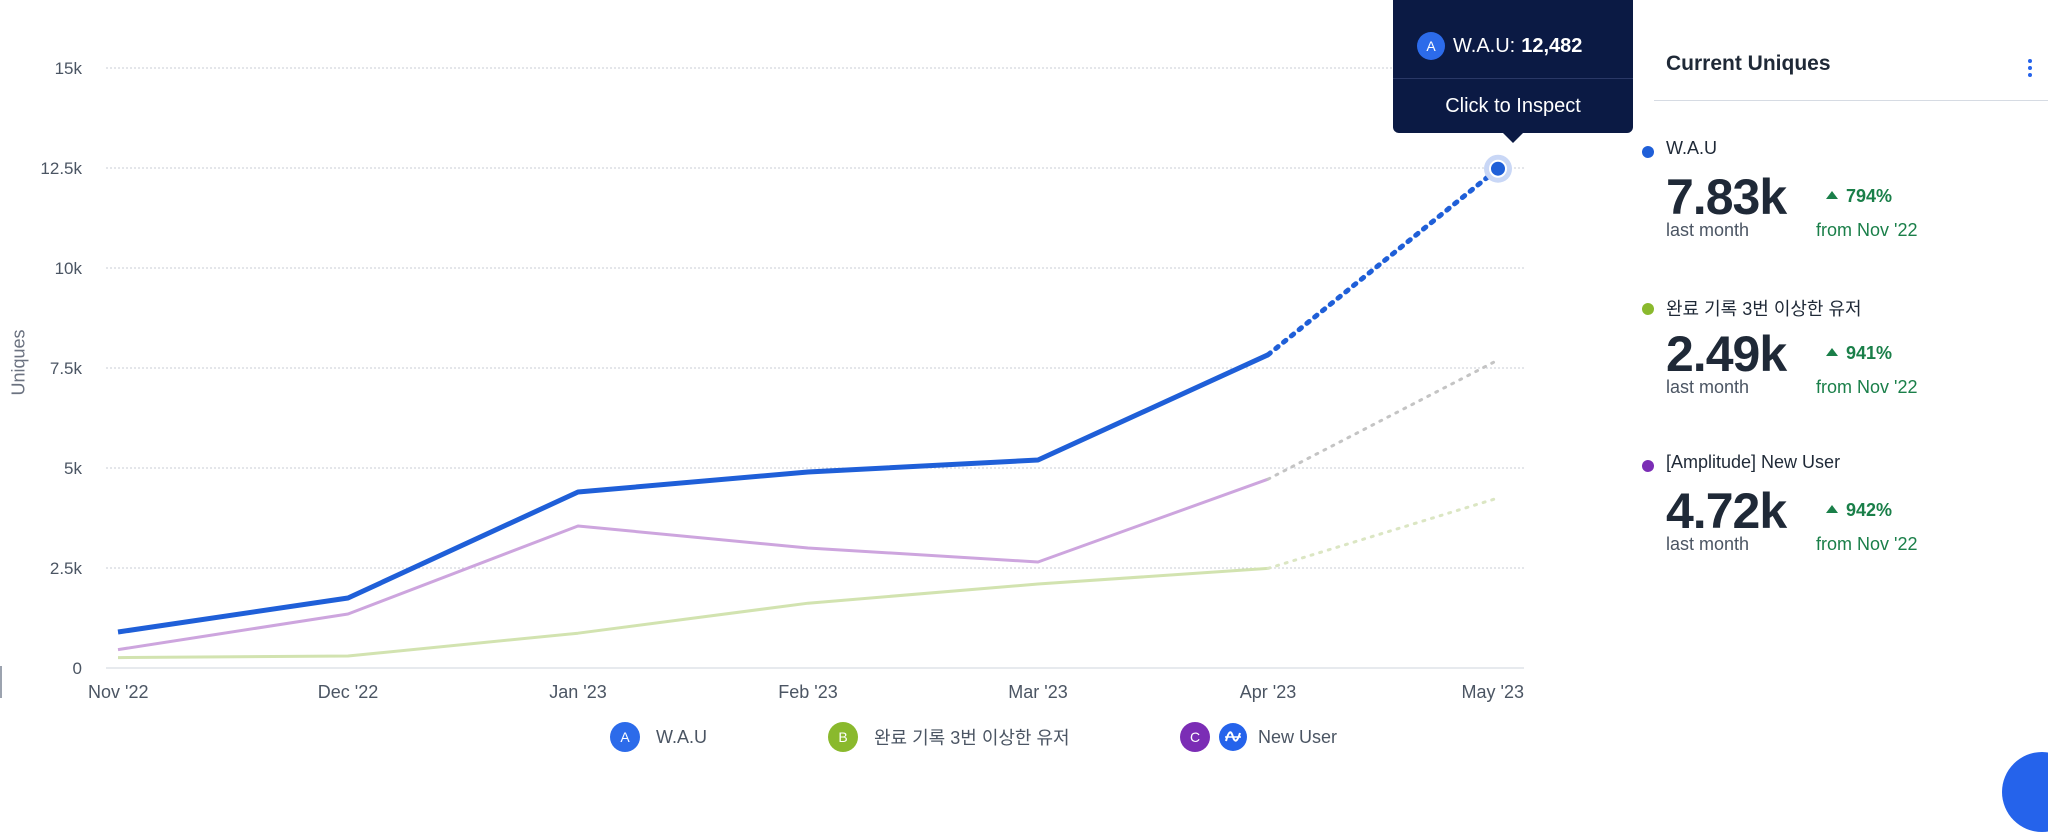 This screenshot has height=832, width=2048. What do you see at coordinates (1726, 354) in the screenshot?
I see `metric-value: 2.49k` at bounding box center [1726, 354].